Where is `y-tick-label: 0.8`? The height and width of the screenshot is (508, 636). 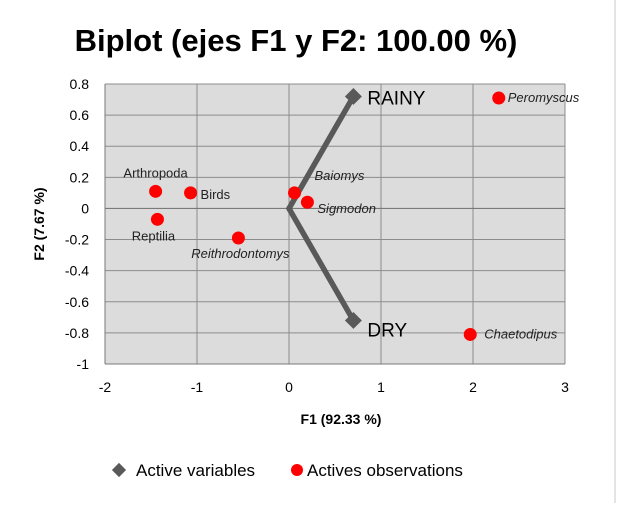
y-tick-label: 0.8 is located at coordinates (80, 84).